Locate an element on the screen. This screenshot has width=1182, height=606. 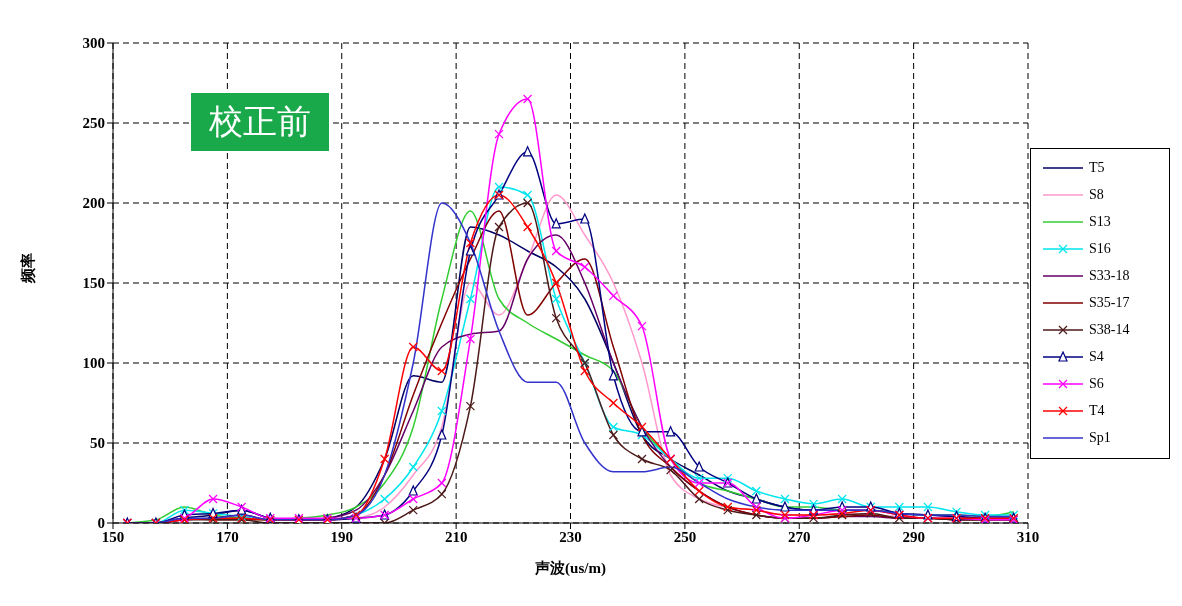
legend-label: S35-17 is located at coordinates (1109, 303).